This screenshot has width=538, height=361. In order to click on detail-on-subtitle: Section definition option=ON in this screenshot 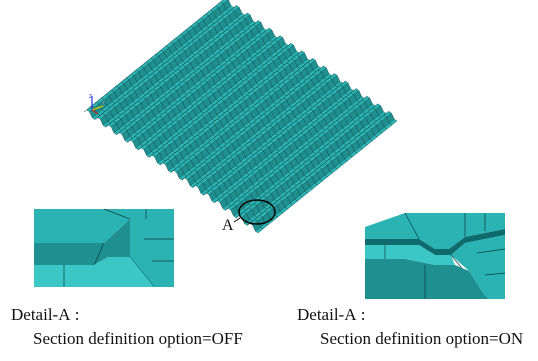, I will do `click(422, 338)`.